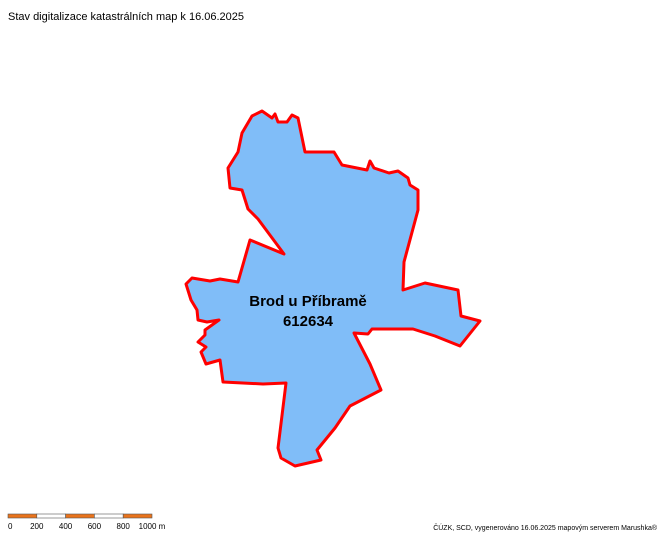 Image resolution: width=665 pixels, height=540 pixels. What do you see at coordinates (86, 522) in the screenshot?
I see `scale-bar: 0 200 400 600 800 1000 m` at bounding box center [86, 522].